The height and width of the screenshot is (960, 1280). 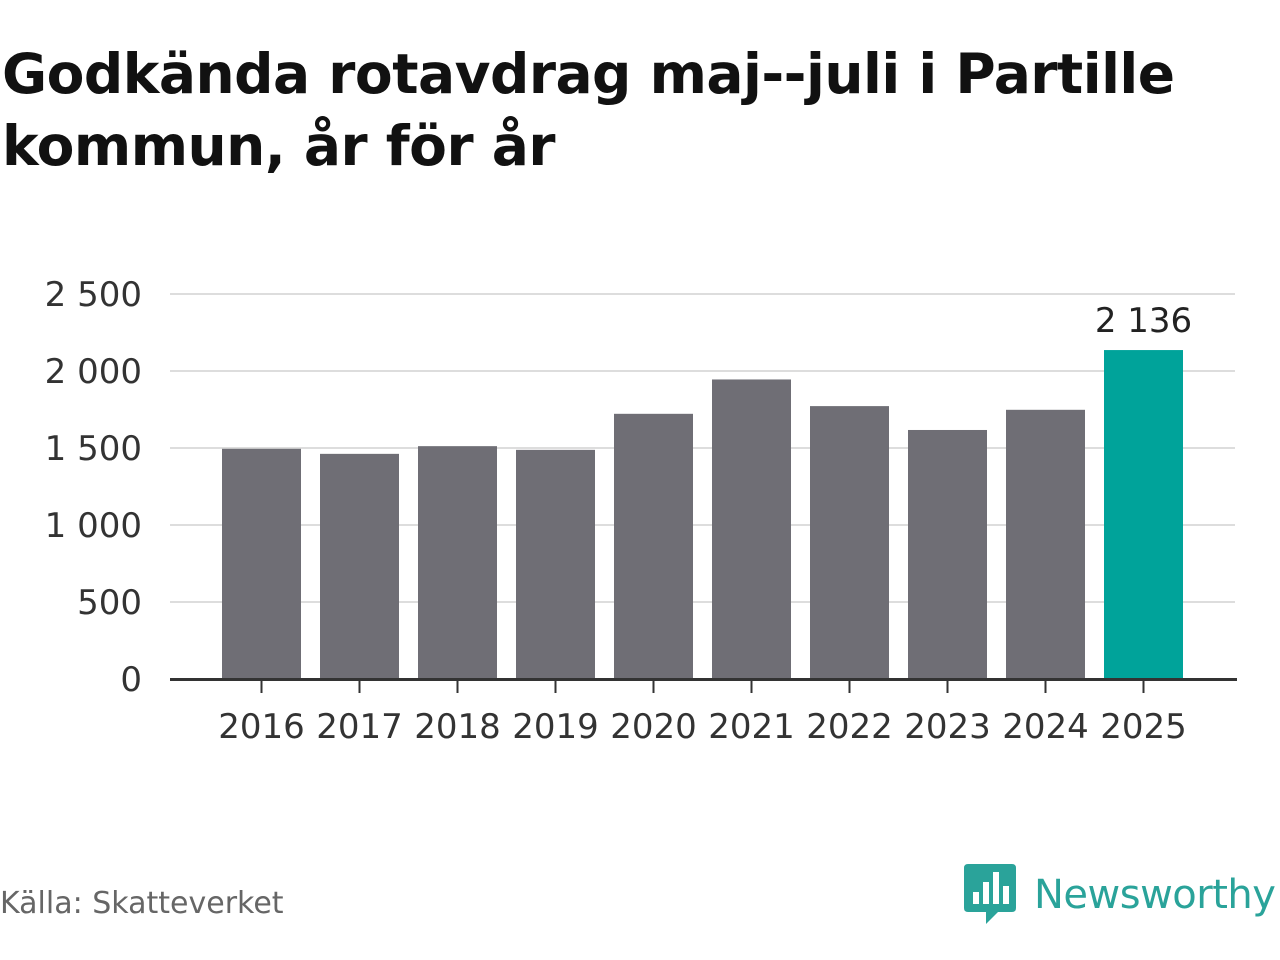 What do you see at coordinates (947, 727) in the screenshot?
I see `x-tick-label-2023: 2023` at bounding box center [947, 727].